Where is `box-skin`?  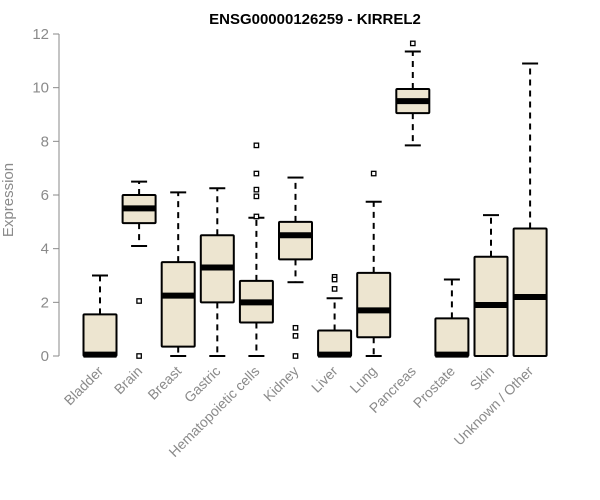
box-skin is located at coordinates (491, 286).